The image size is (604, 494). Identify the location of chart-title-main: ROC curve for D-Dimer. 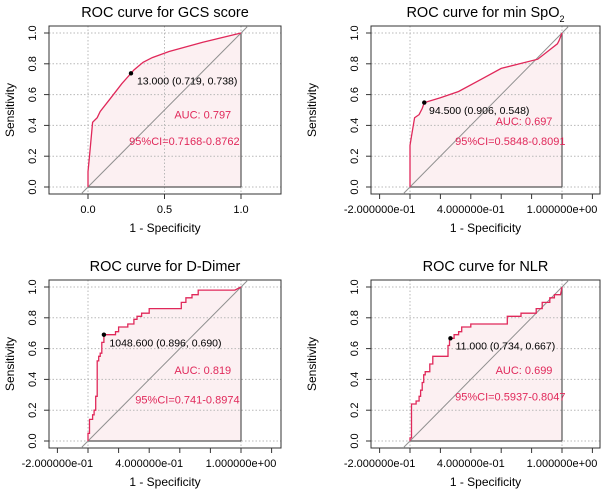
(165, 267).